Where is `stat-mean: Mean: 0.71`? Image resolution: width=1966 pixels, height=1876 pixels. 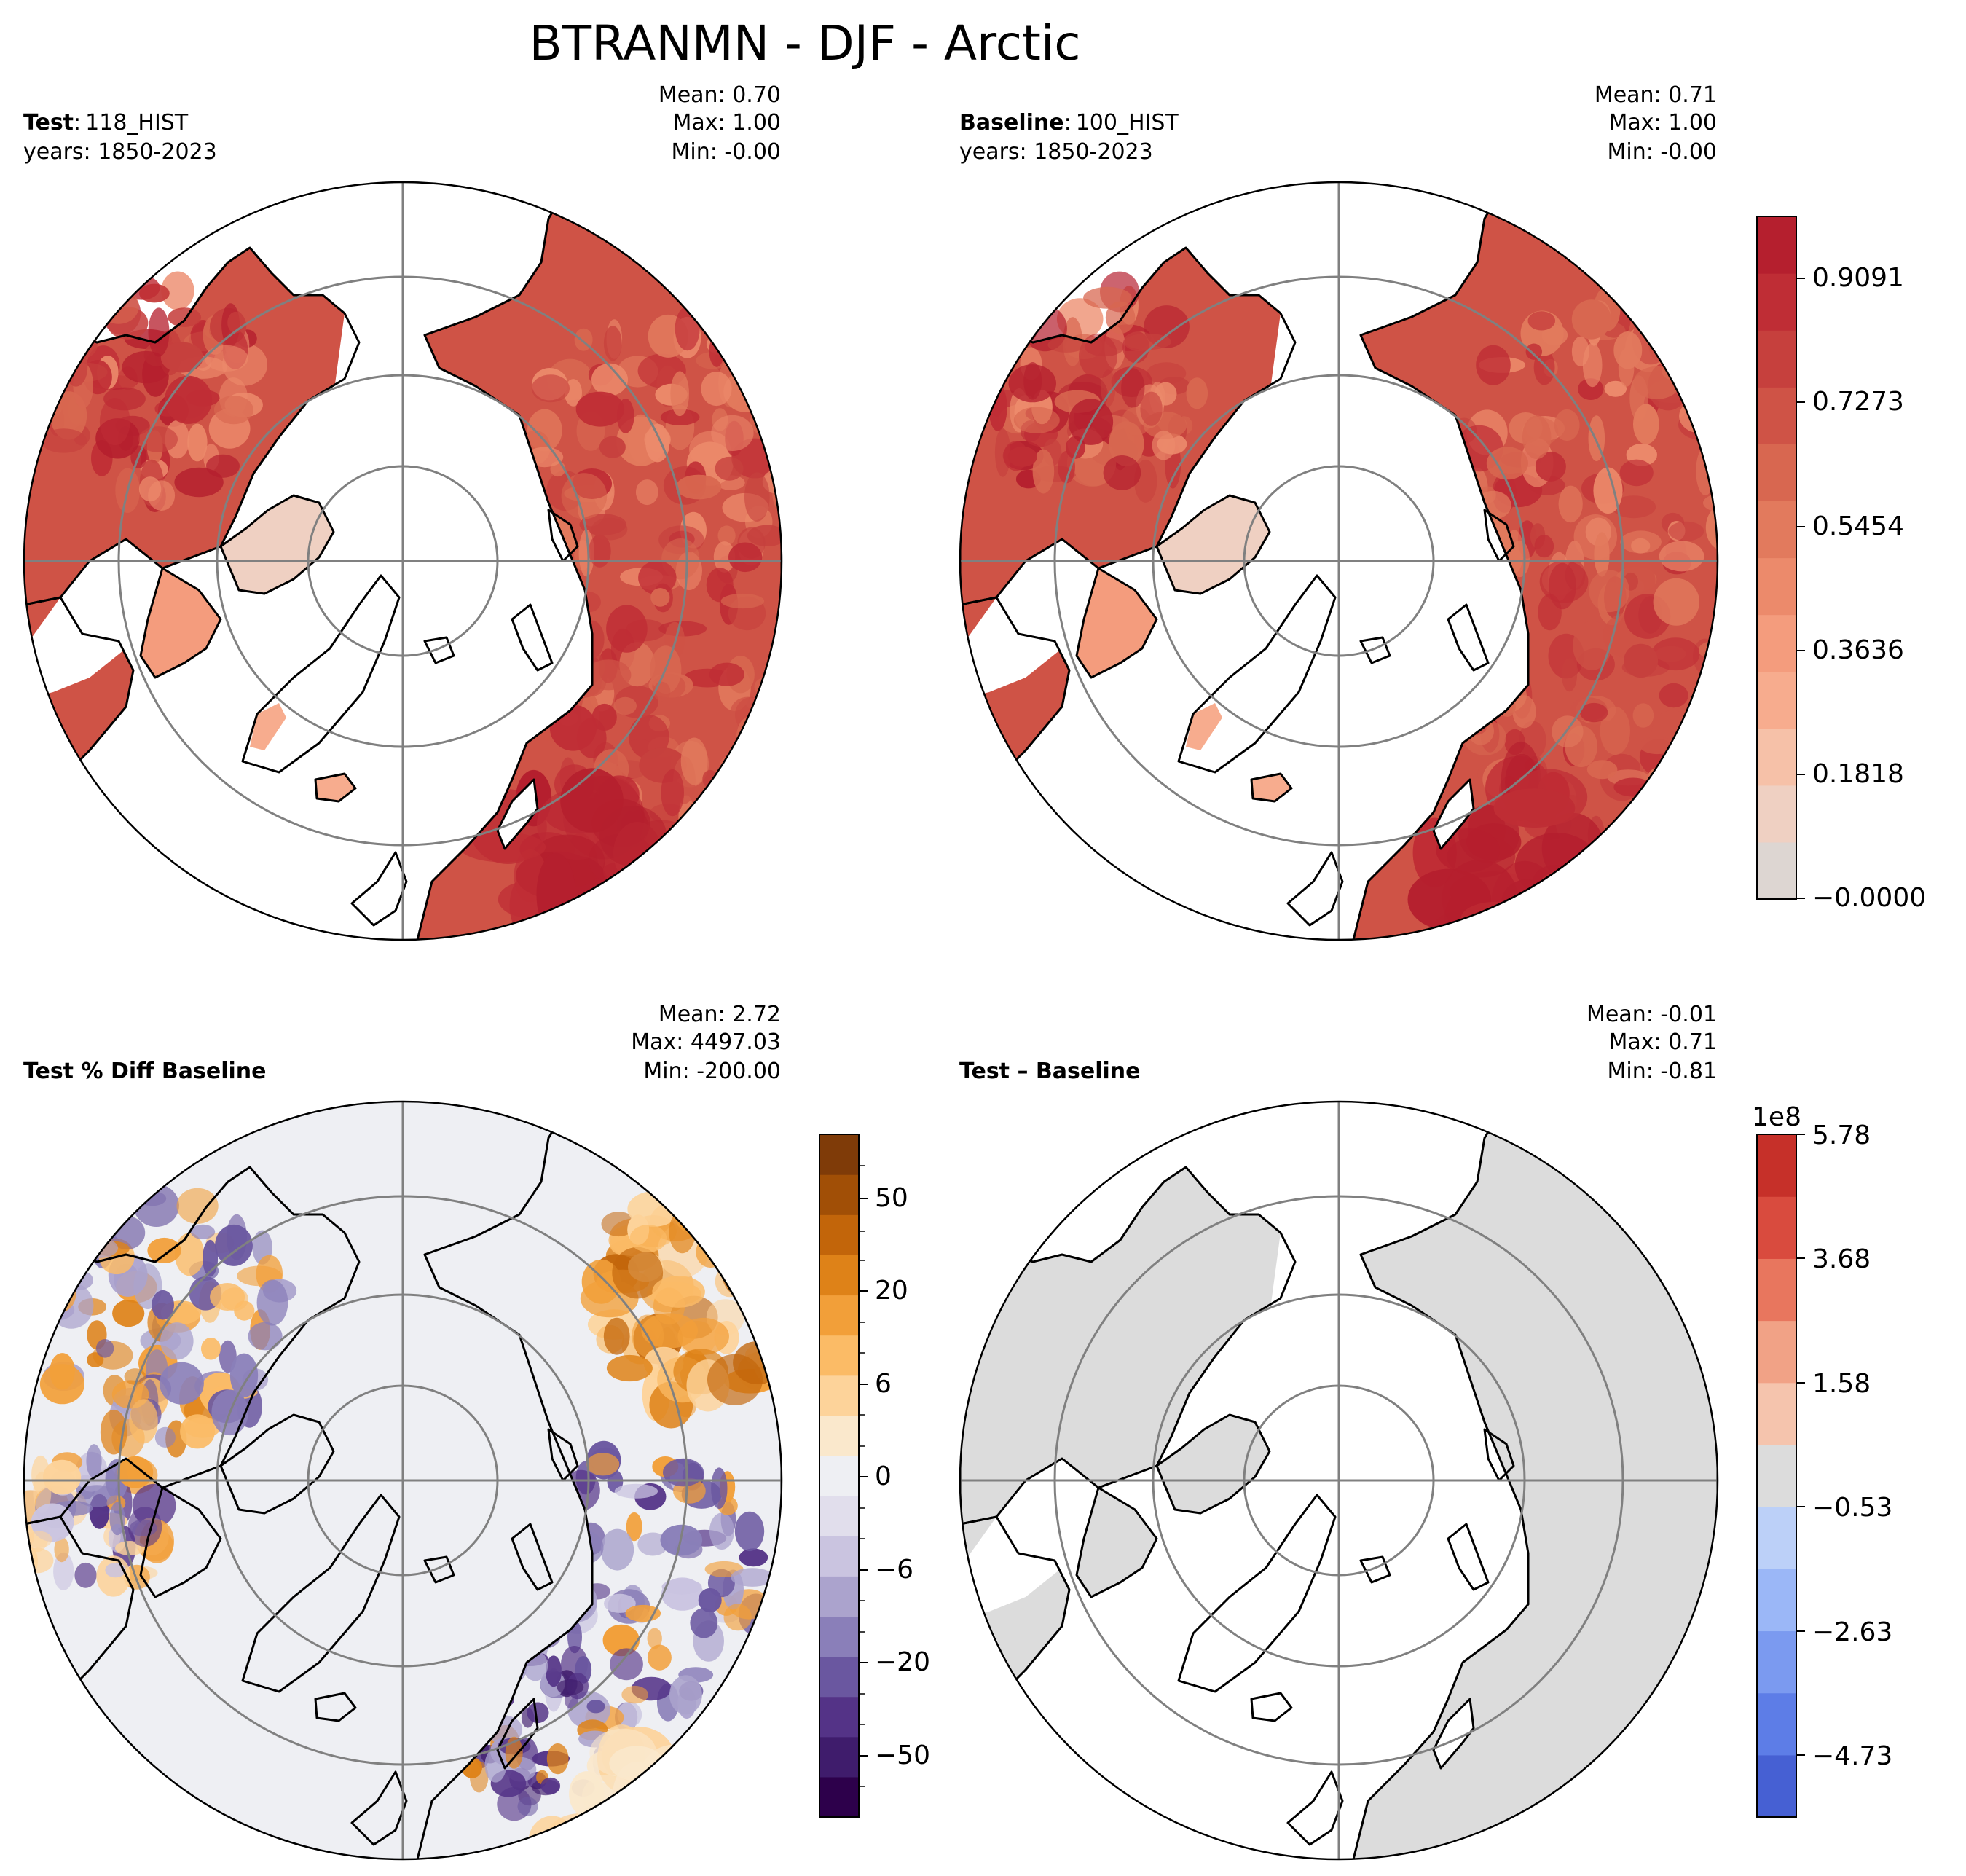 stat-mean: Mean: 0.71 is located at coordinates (1656, 95).